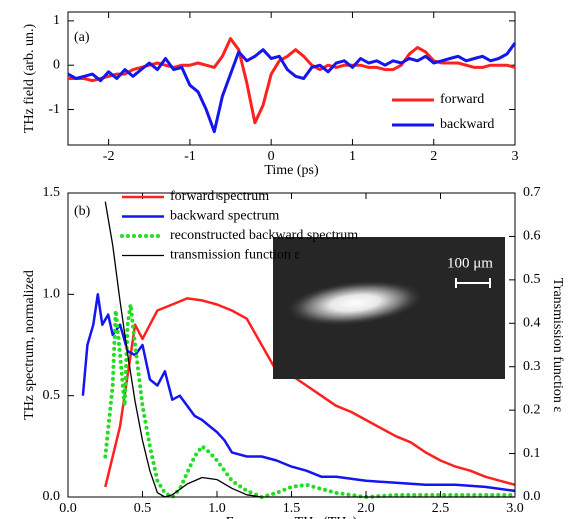 The width and height of the screenshot is (579, 519). What do you see at coordinates (470, 263) in the screenshot?
I see `scale-label: 100 μm` at bounding box center [470, 263].